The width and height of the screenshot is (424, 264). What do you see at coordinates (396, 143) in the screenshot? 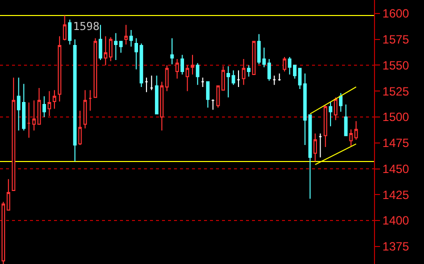
I see `y-tick-label: 1475` at bounding box center [396, 143].